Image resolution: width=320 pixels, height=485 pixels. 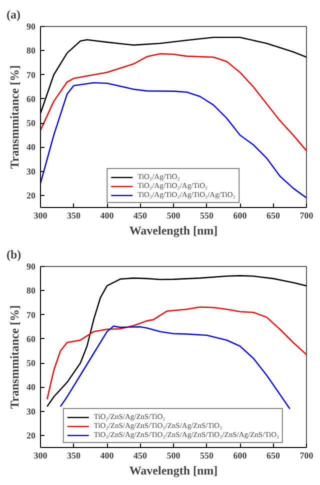 What do you see at coordinates (13, 15) in the screenshot?
I see `chart-title: (a)` at bounding box center [13, 15].